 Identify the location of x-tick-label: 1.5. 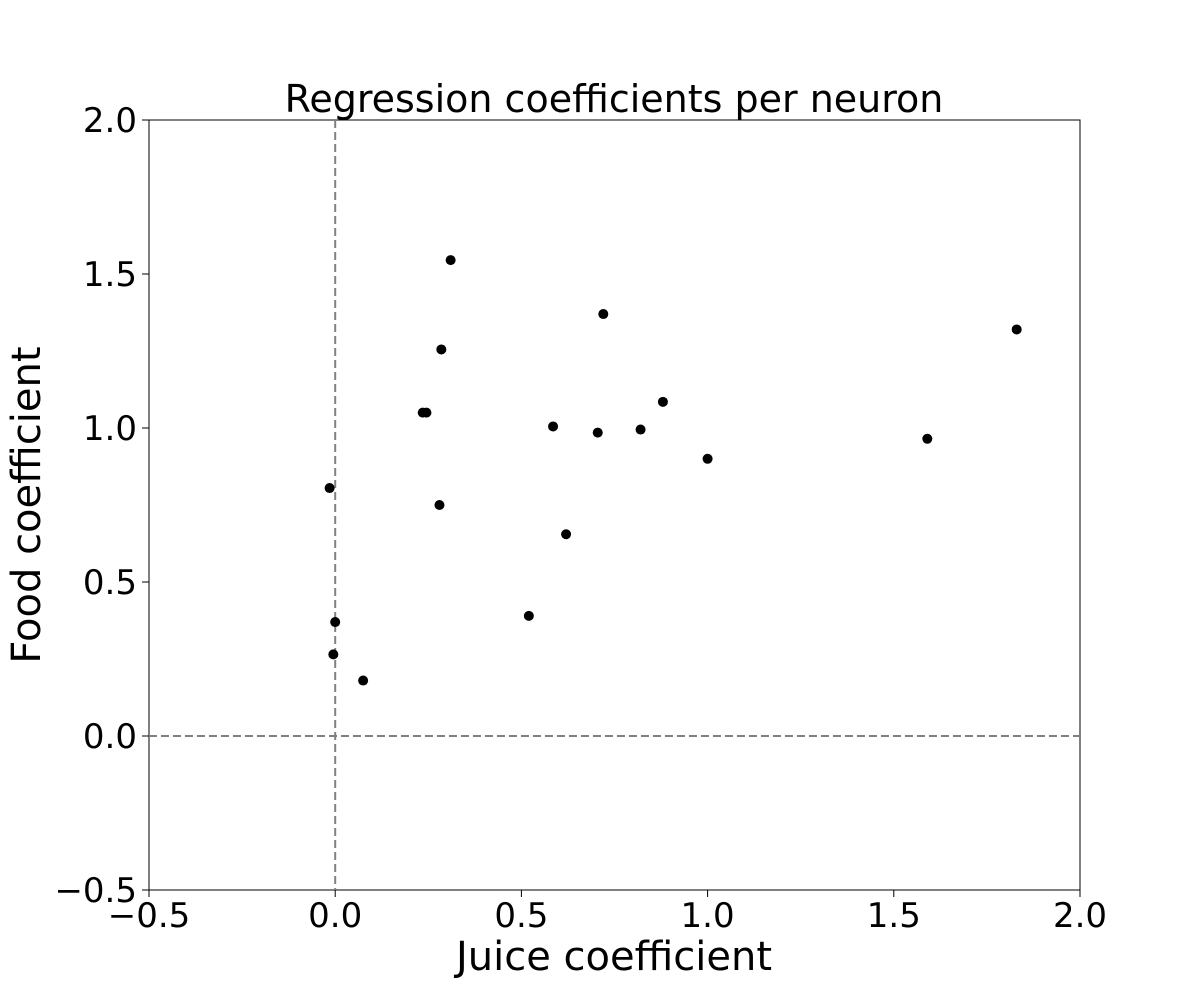
(894, 916).